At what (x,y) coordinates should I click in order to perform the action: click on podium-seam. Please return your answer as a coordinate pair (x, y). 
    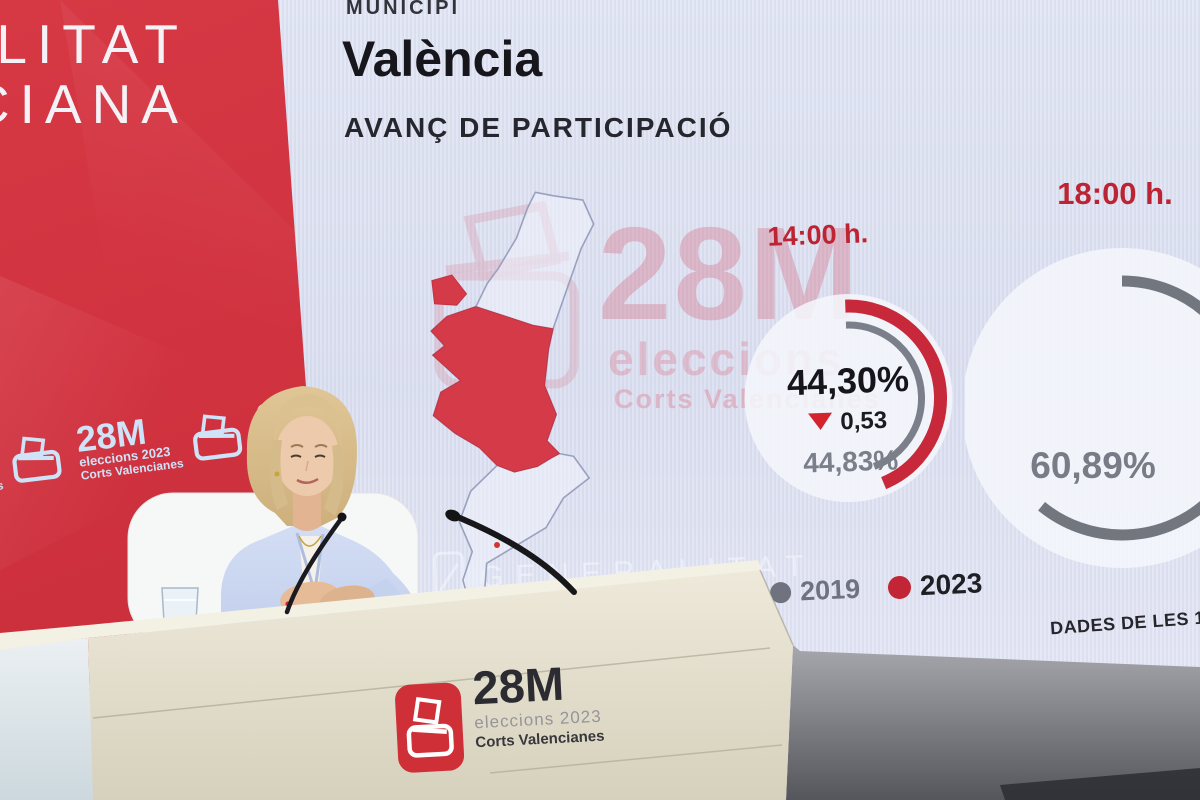
    Looking at the image, I should click on (636, 759).